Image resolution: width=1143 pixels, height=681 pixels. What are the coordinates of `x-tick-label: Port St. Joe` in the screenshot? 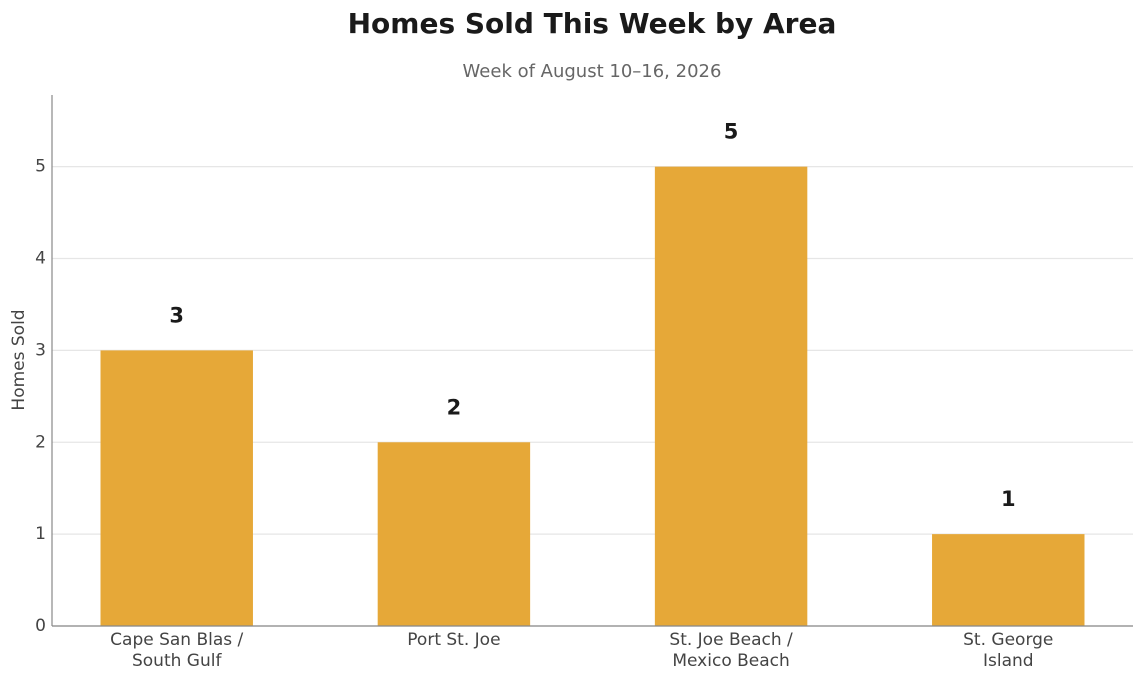 It's located at (454, 640).